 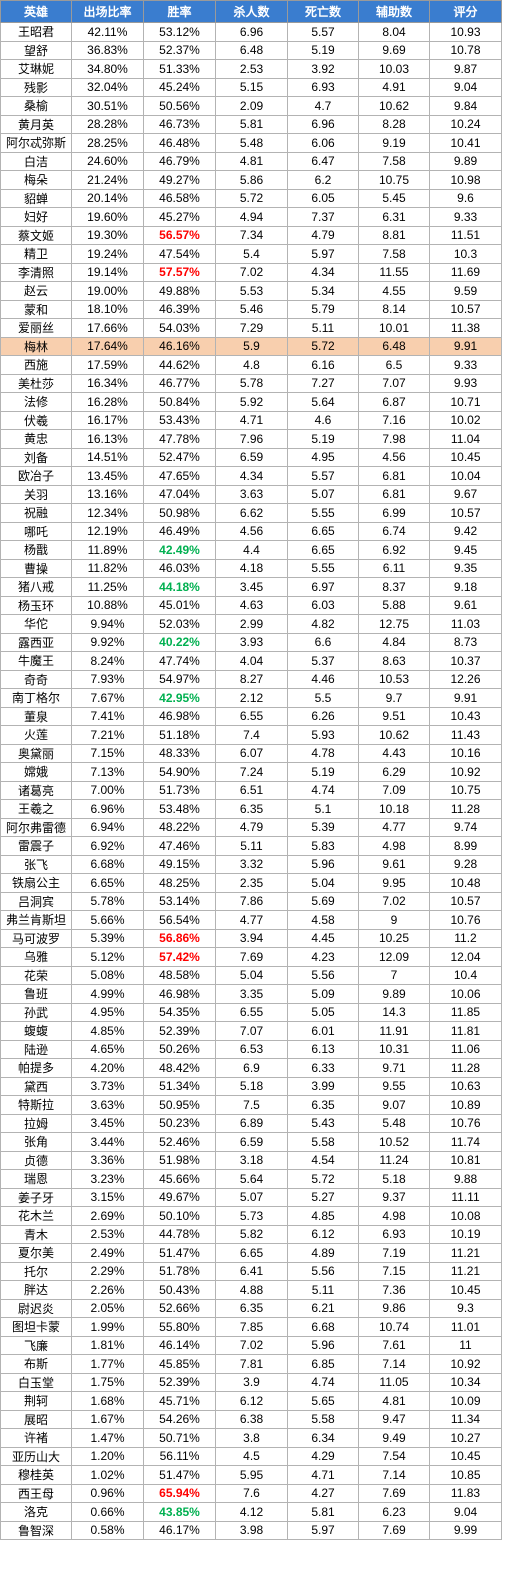 I want to click on cell-win-rate: 48.58%, so click(x=179, y=975).